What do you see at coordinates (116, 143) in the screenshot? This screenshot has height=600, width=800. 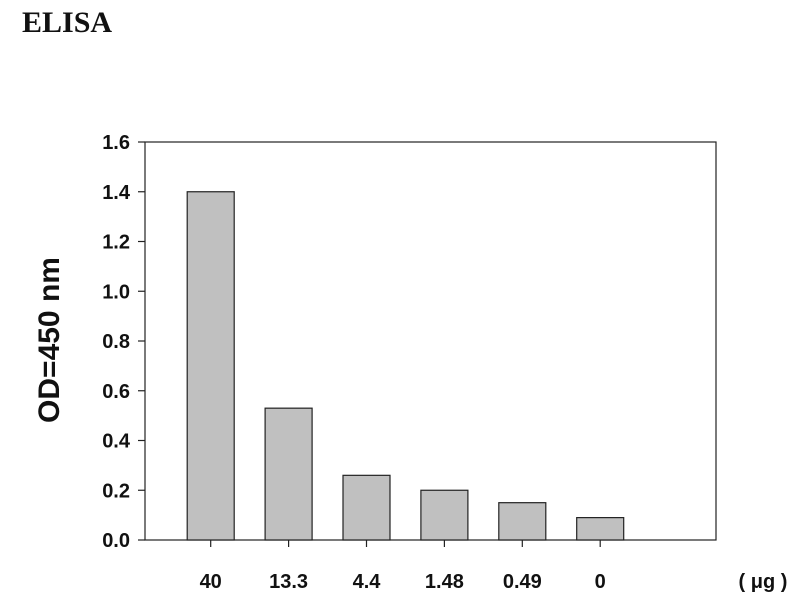 I see `y-tick-label: 1.6` at bounding box center [116, 143].